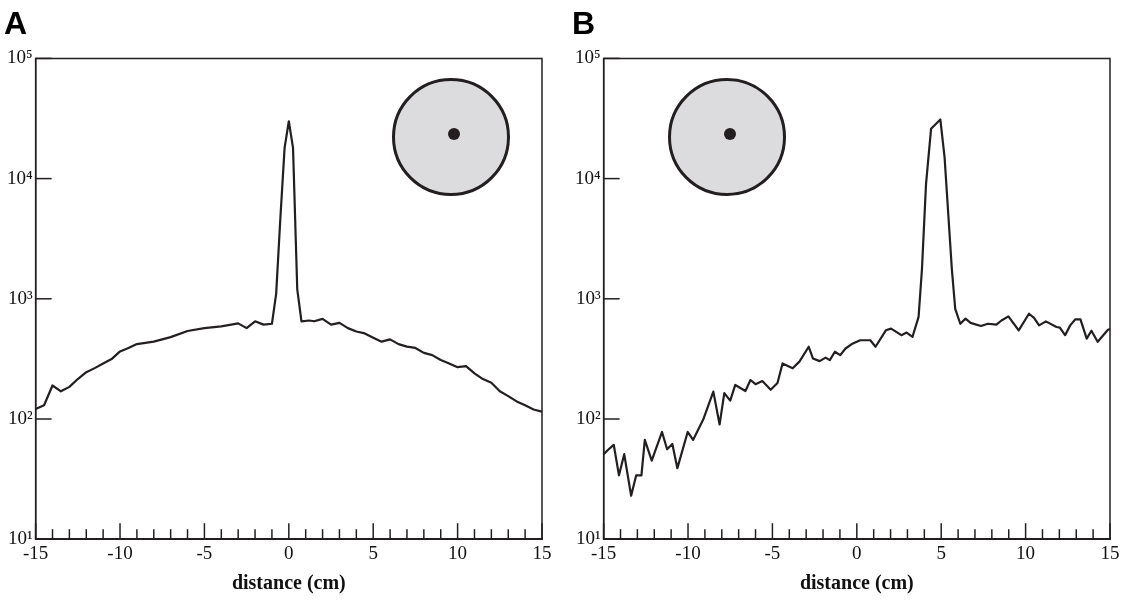 Image resolution: width=1136 pixels, height=608 pixels. Describe the element at coordinates (584, 23) in the screenshot. I see `chart-title: B` at that location.